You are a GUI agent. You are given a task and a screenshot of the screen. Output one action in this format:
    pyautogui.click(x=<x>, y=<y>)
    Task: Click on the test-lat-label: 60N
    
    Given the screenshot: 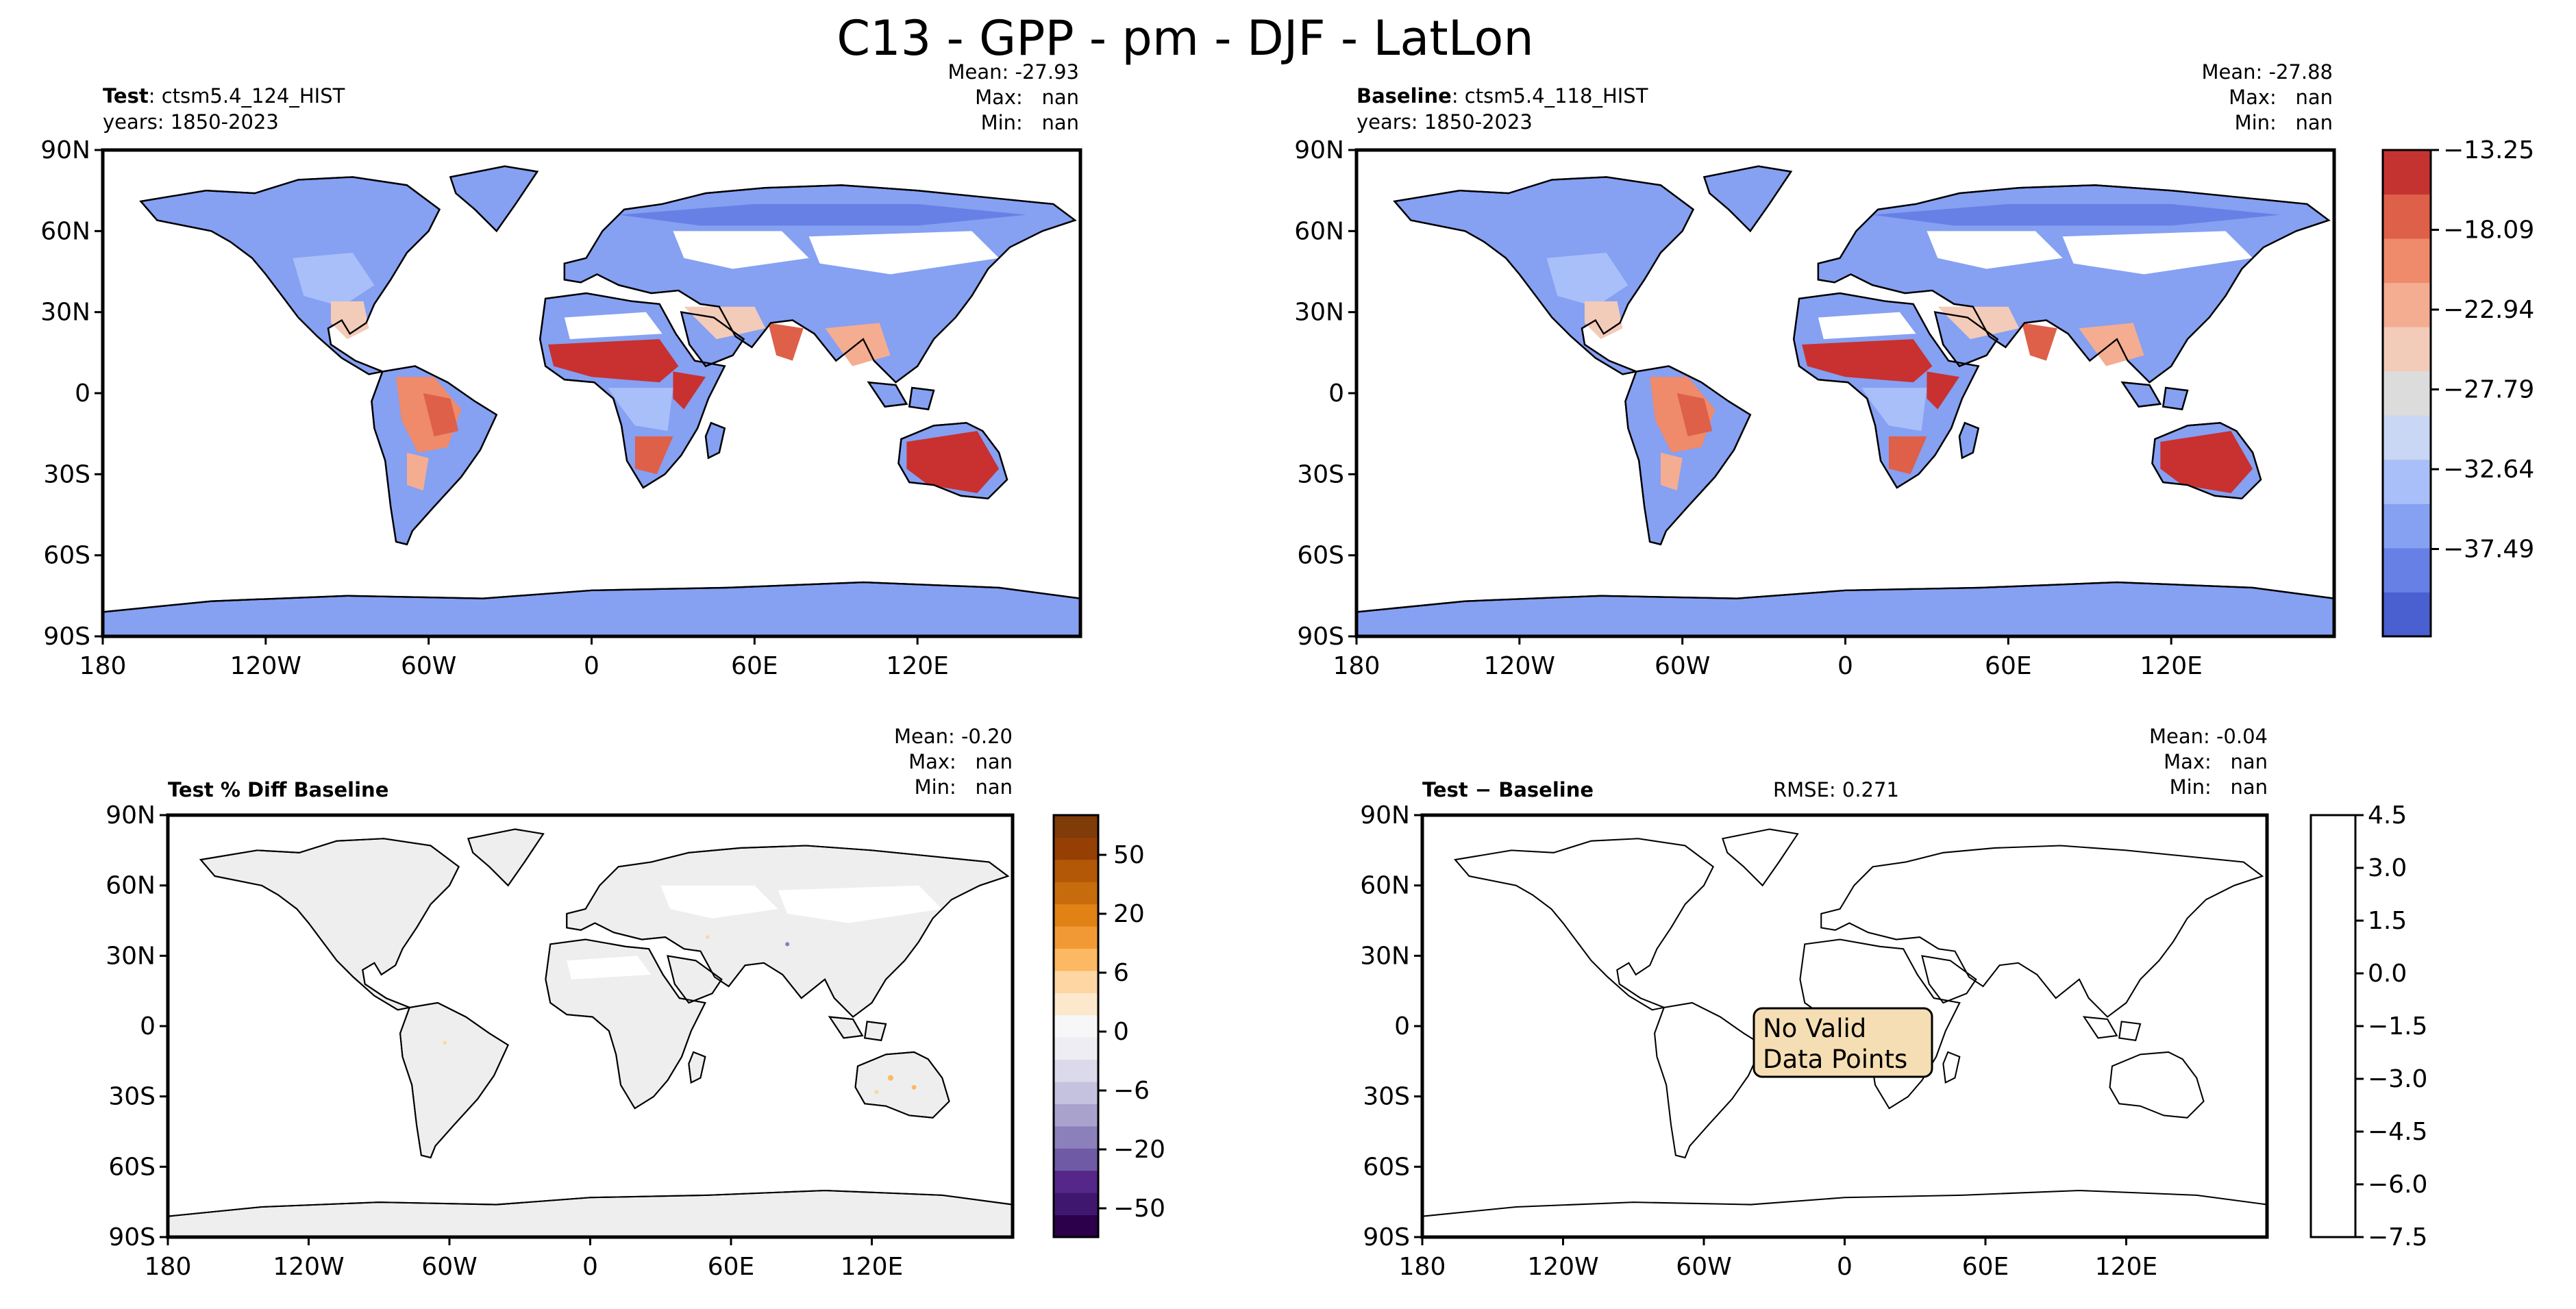 What is the action you would take?
    pyautogui.click(x=65, y=231)
    